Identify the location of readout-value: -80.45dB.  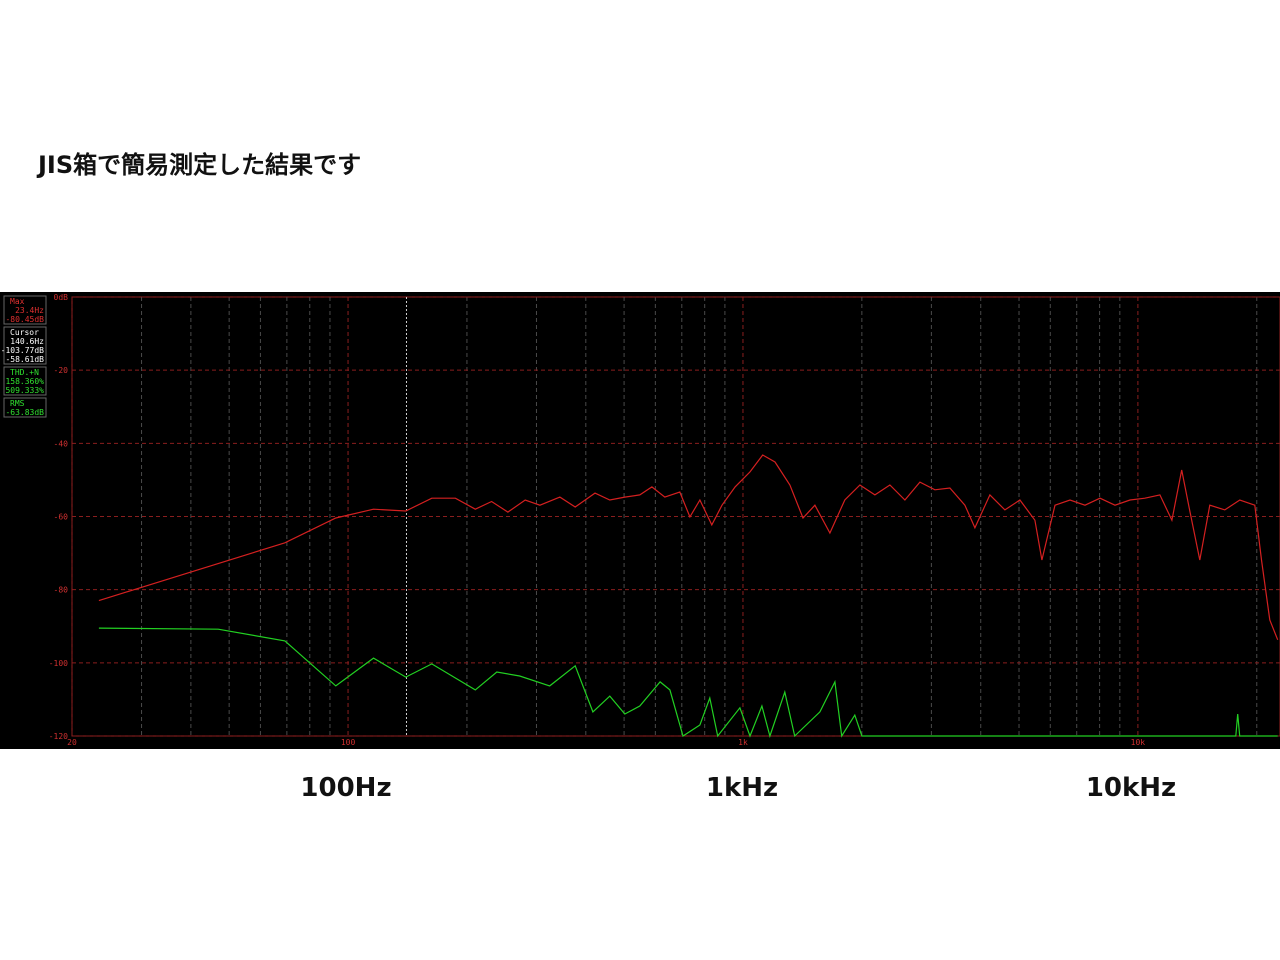
(24, 319).